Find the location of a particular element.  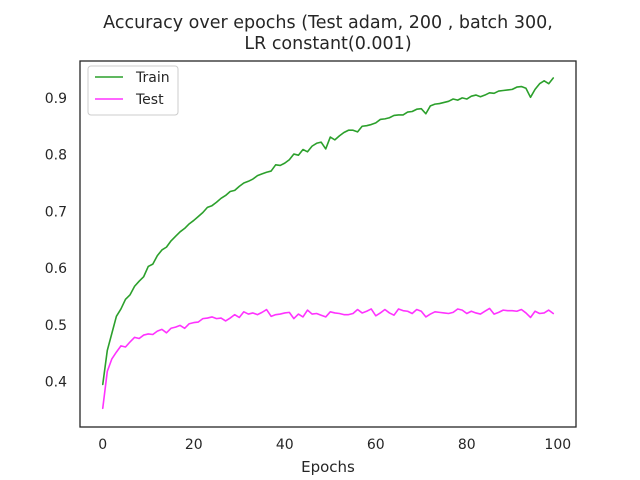

x-tick-label: 80 is located at coordinates (467, 445).